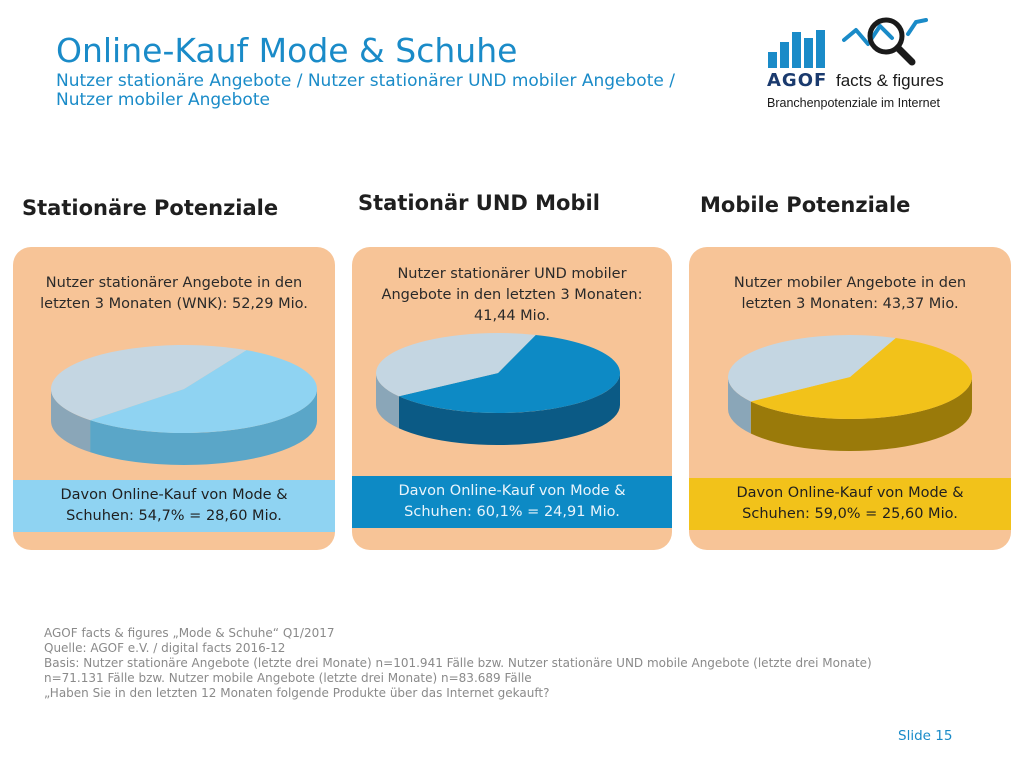 The image size is (1024, 768). What do you see at coordinates (512, 512) in the screenshot?
I see `result-line: Schuhen: 60,1% = 24,91 Mio.` at bounding box center [512, 512].